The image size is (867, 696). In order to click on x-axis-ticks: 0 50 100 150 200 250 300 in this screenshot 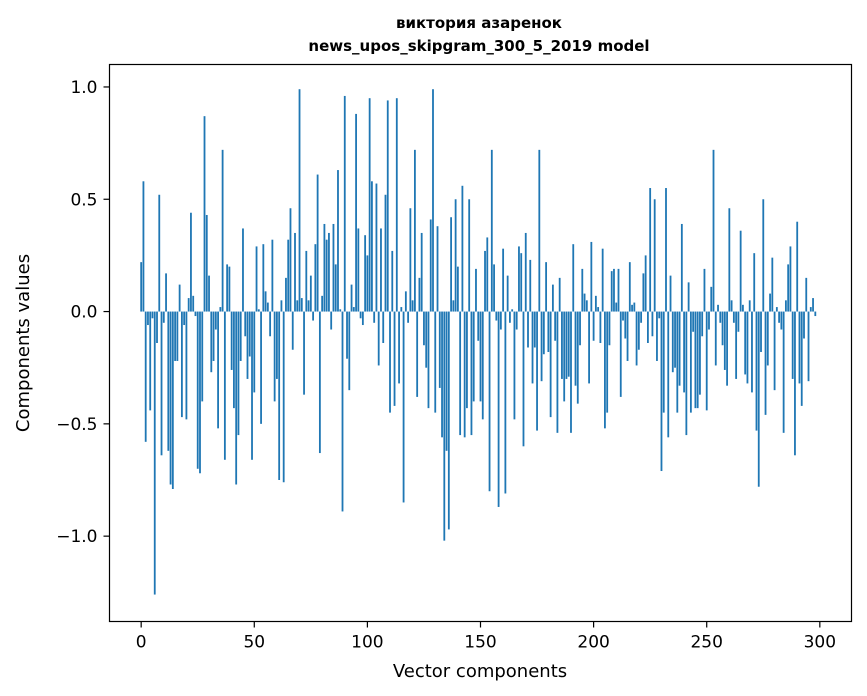, I will do `click(486, 637)`.